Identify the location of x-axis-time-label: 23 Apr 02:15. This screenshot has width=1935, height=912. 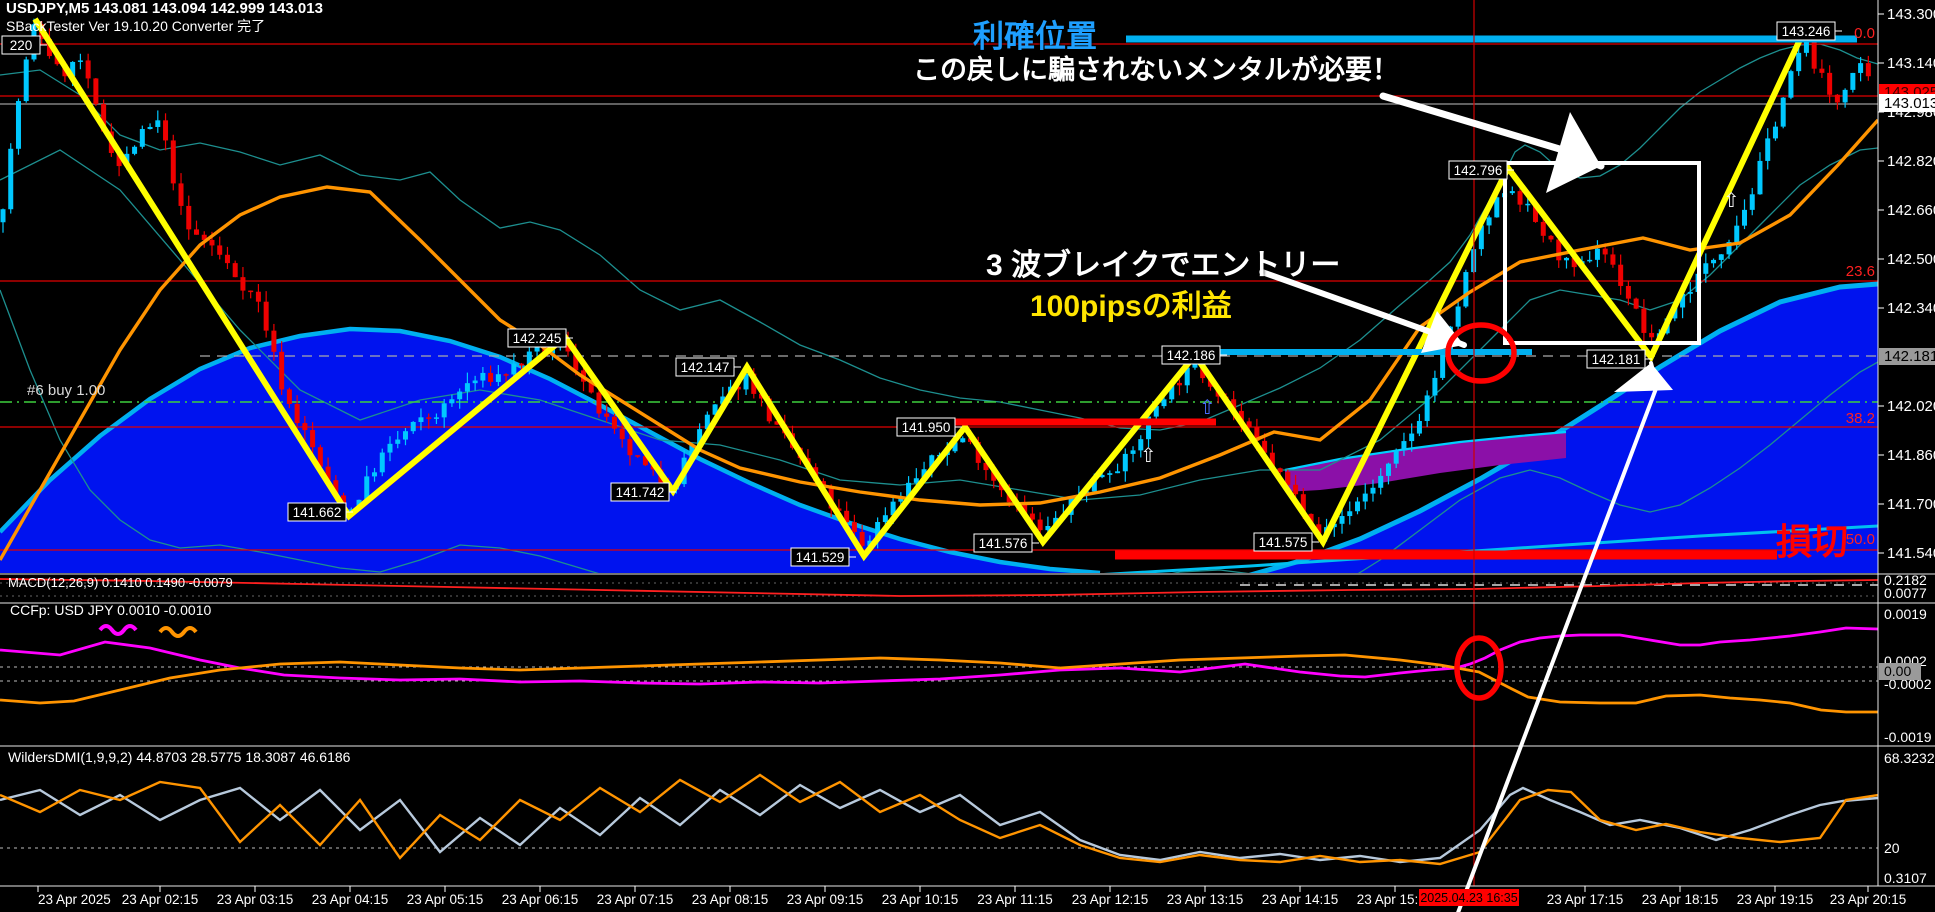
(160, 899).